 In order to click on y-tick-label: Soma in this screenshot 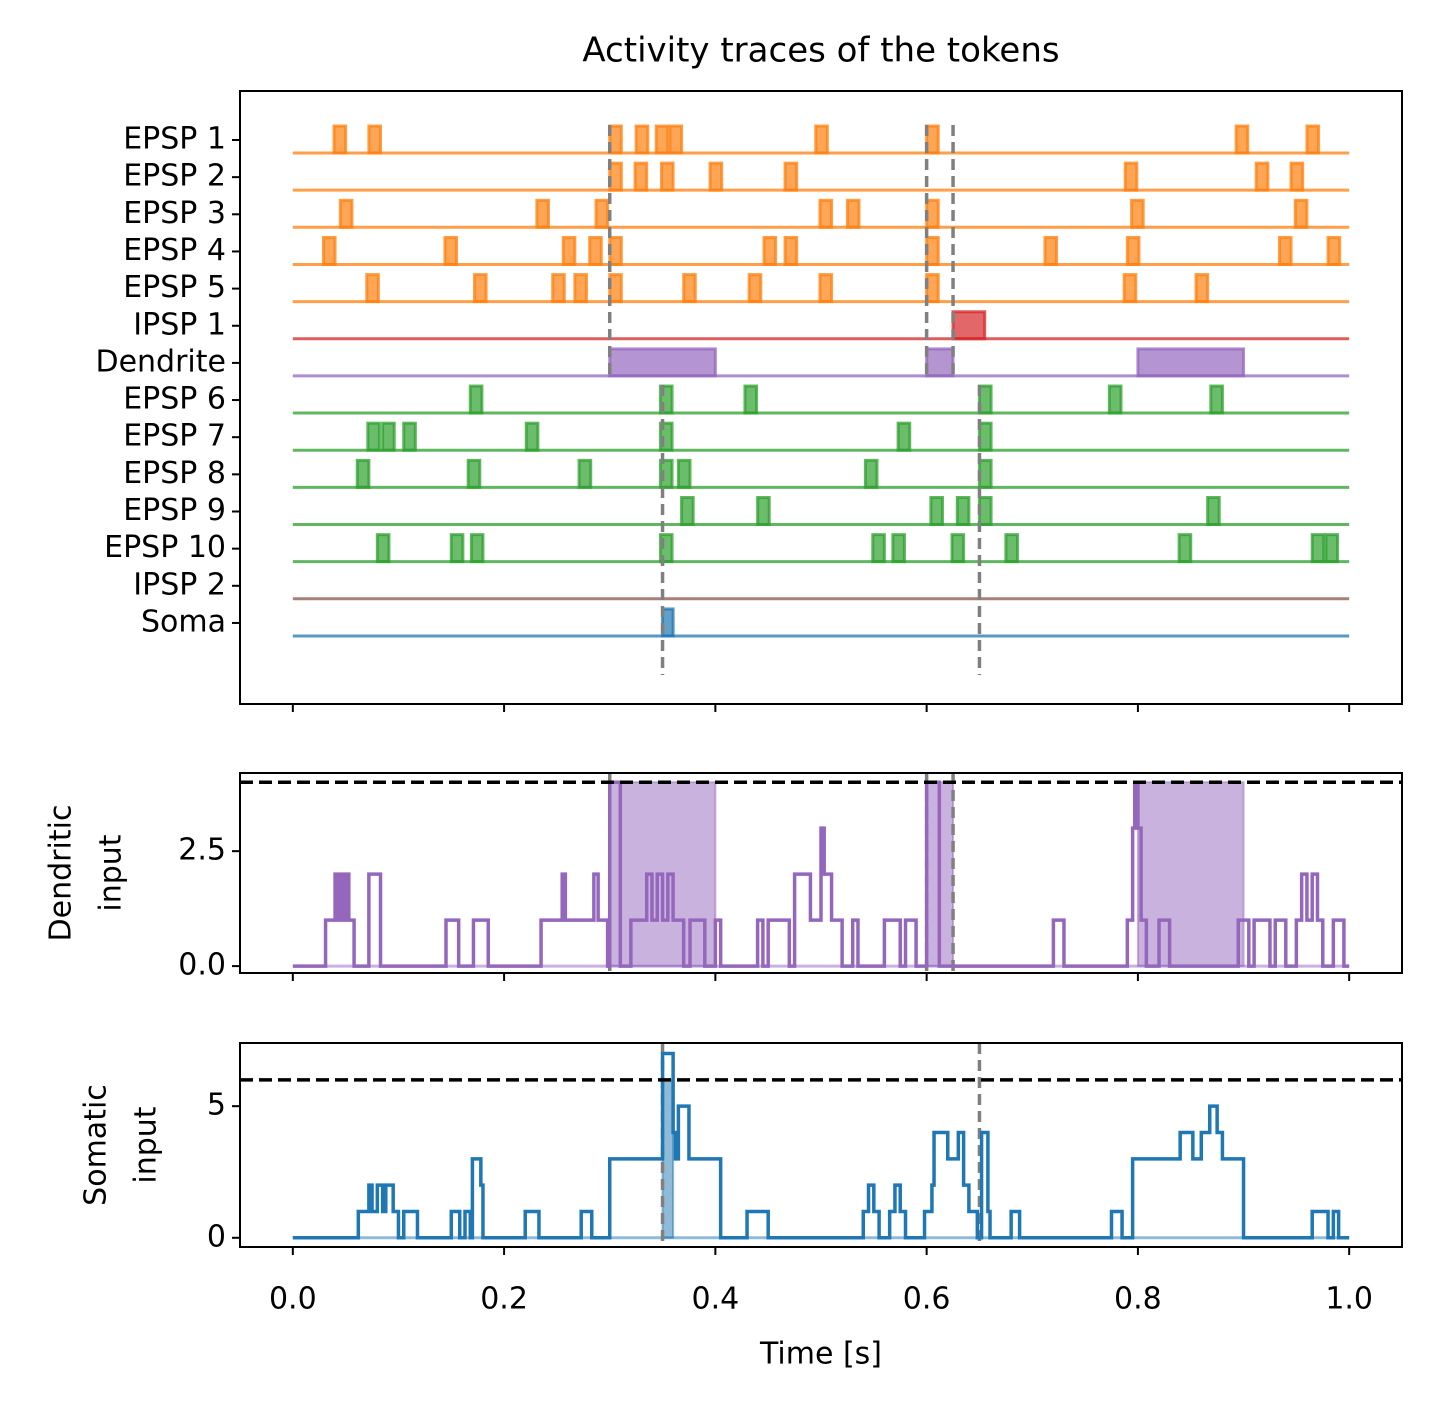, I will do `click(183, 621)`.